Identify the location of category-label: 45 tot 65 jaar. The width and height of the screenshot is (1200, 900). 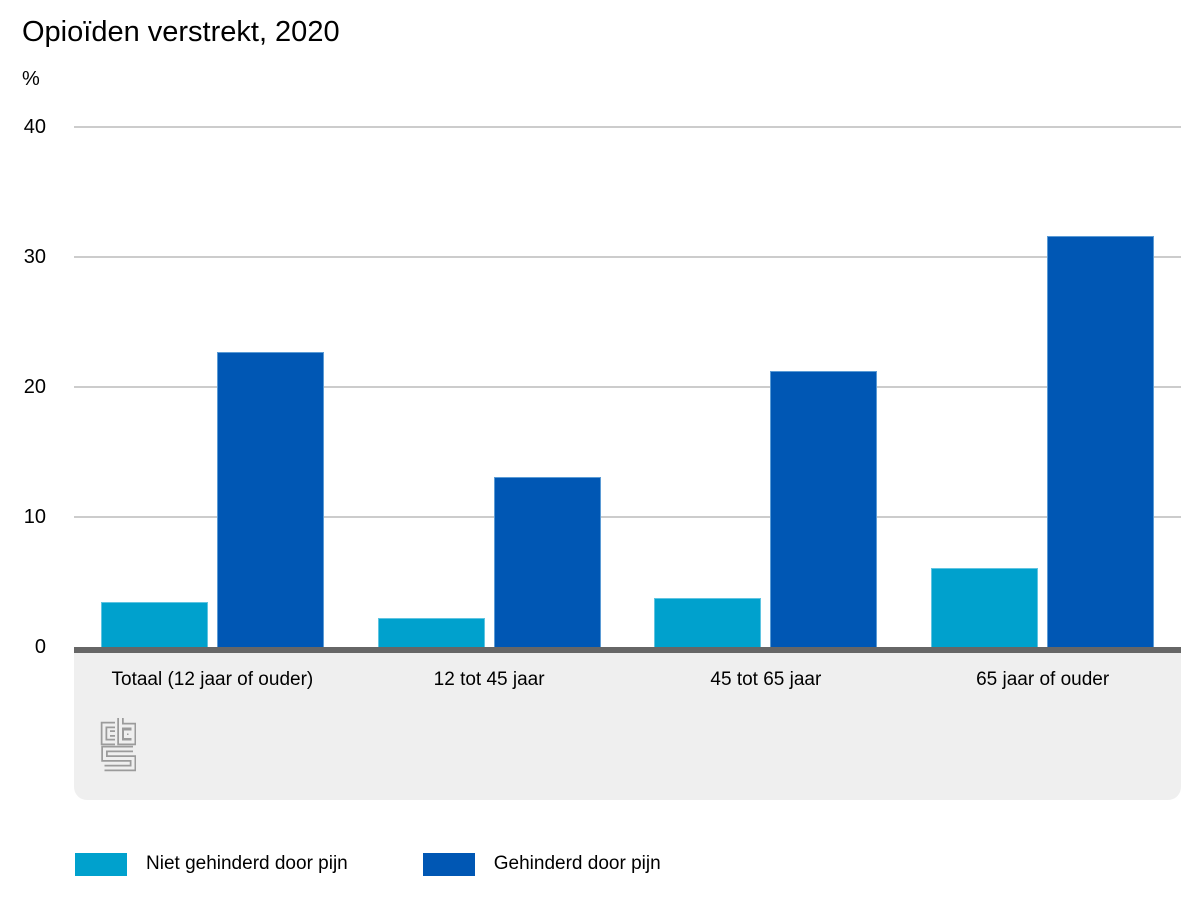
(766, 679).